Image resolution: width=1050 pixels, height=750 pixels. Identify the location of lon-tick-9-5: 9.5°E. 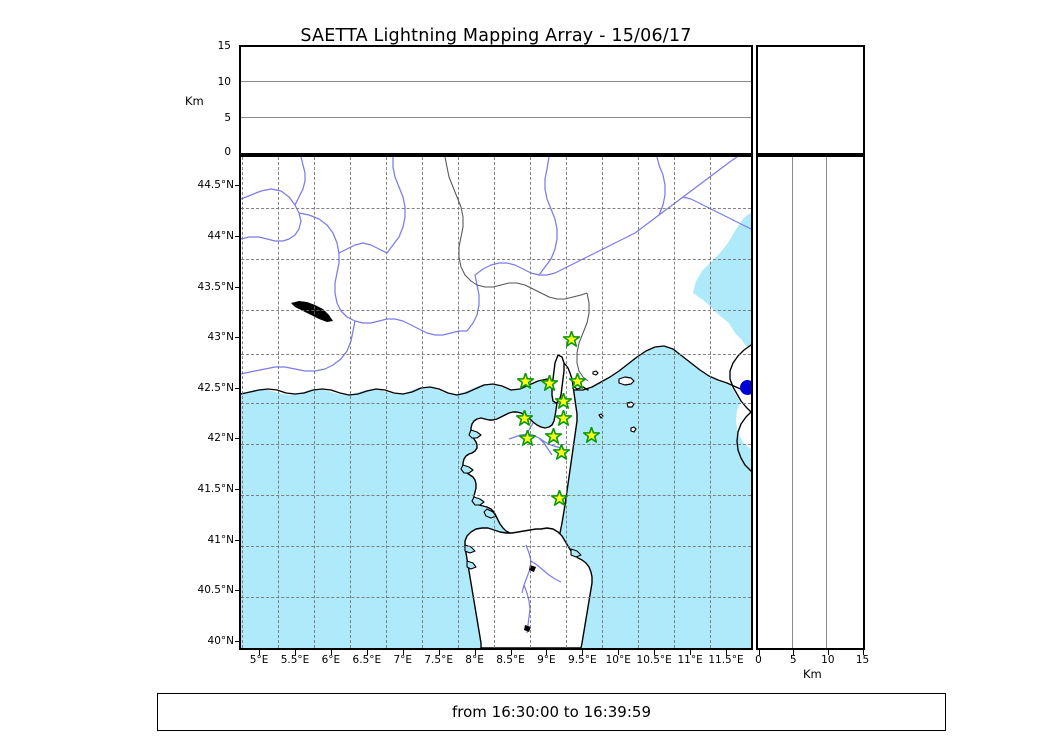
(582, 660).